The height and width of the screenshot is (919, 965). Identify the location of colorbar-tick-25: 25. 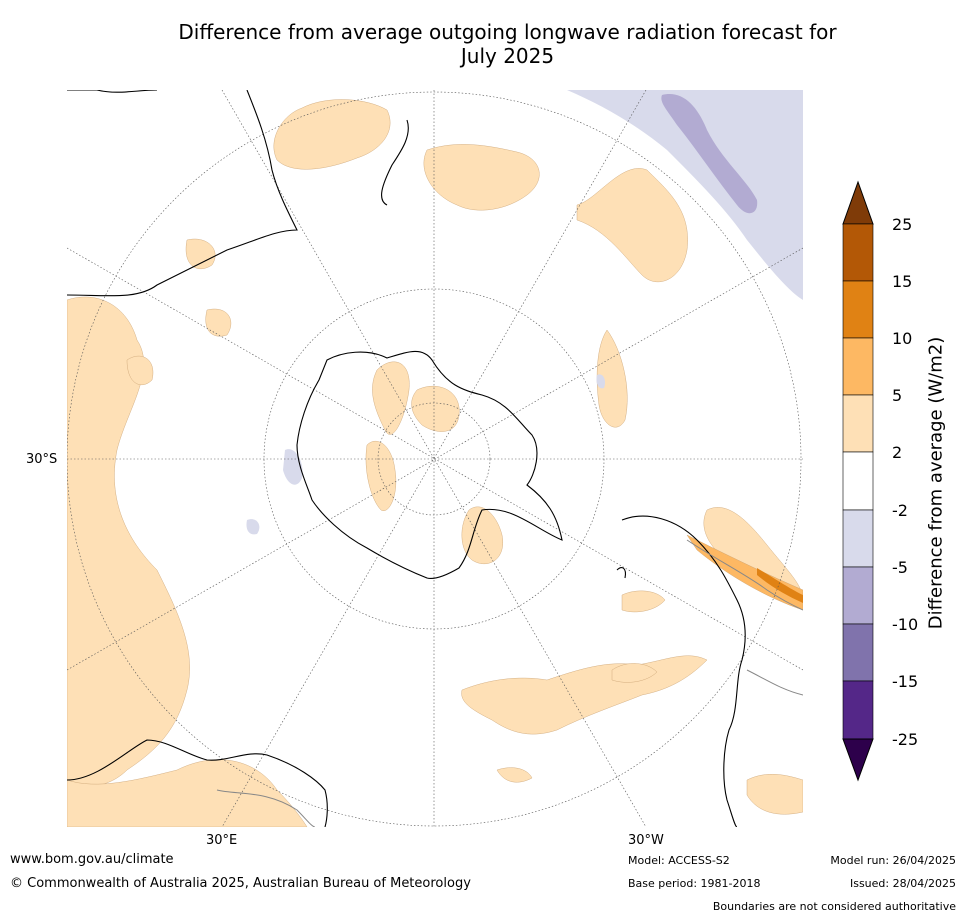
(902, 224).